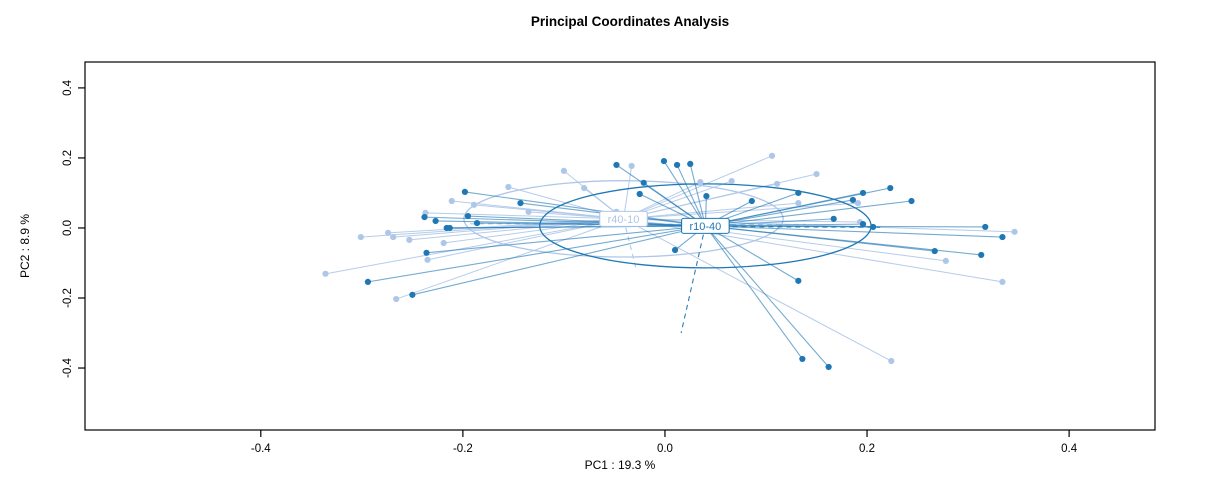 This screenshot has width=1227, height=500. What do you see at coordinates (68, 298) in the screenshot?
I see `y-tick-label: -0.2` at bounding box center [68, 298].